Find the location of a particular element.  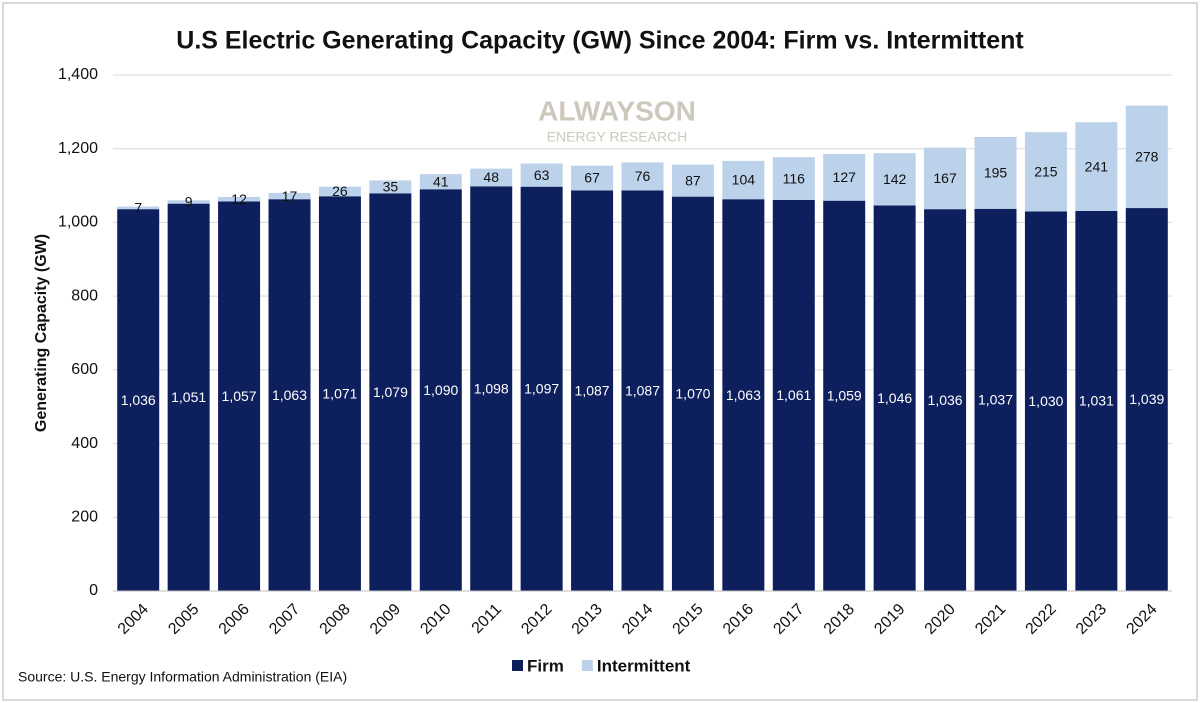

legend-label: Firm is located at coordinates (545, 665).